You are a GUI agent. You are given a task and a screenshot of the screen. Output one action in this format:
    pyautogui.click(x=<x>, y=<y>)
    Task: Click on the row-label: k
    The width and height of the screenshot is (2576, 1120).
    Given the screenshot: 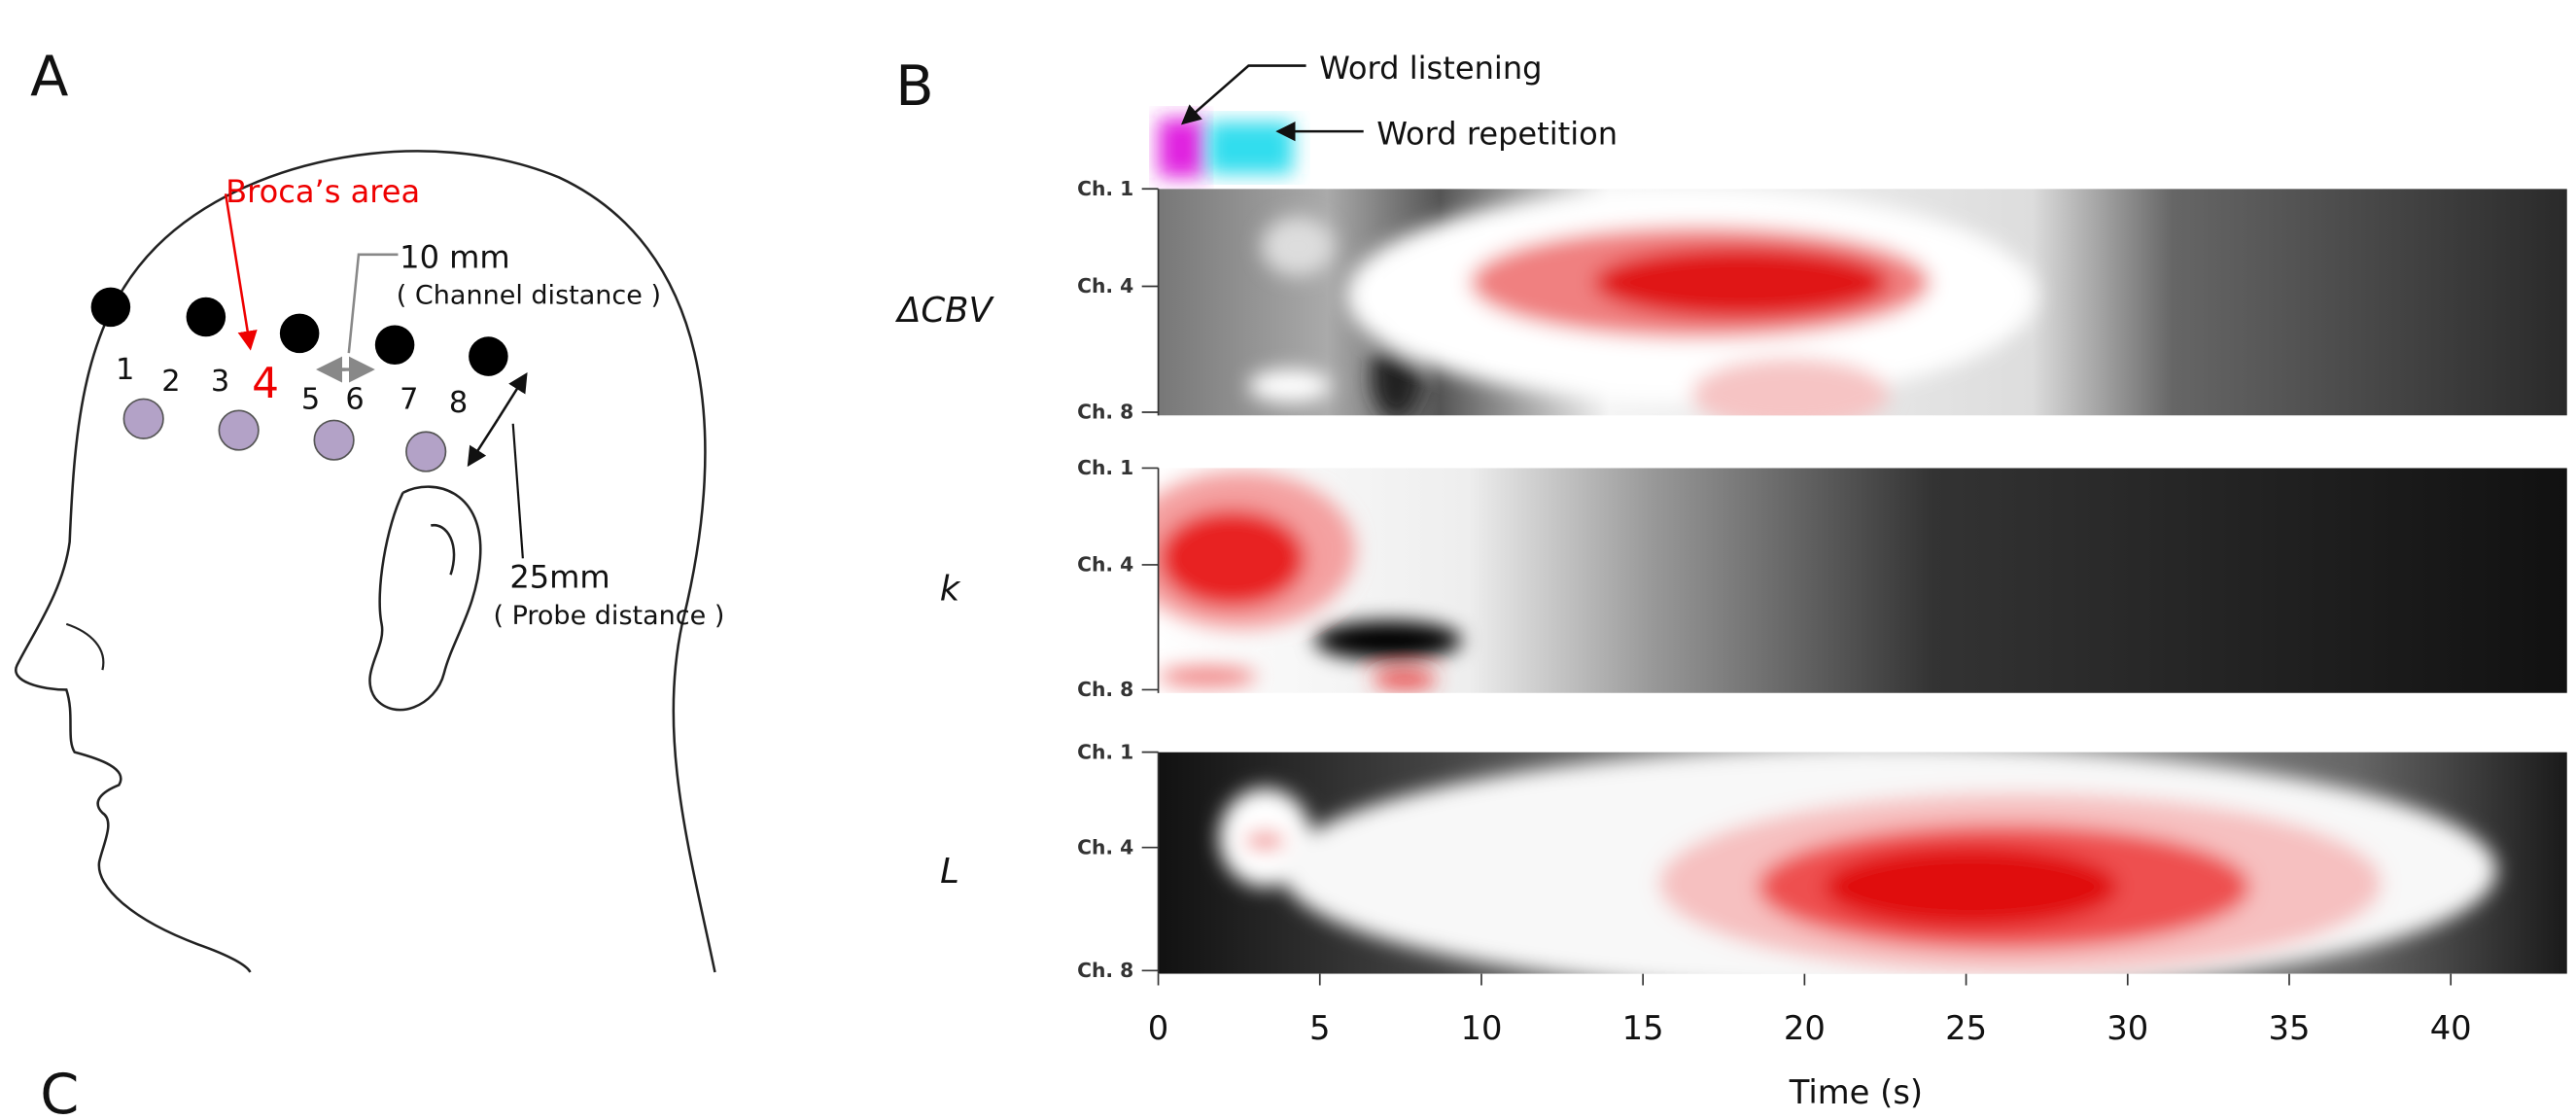 What is the action you would take?
    pyautogui.click(x=950, y=589)
    